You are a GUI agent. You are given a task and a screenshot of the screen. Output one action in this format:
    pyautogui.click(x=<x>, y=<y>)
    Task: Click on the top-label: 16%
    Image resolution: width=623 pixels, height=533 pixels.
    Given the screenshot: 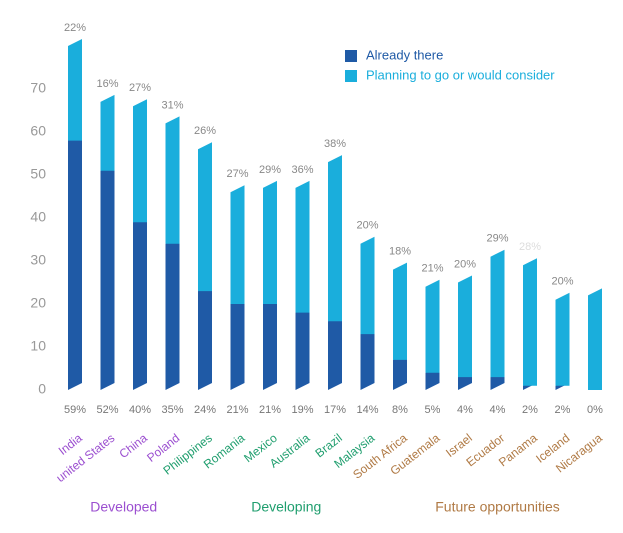 What is the action you would take?
    pyautogui.click(x=107, y=84)
    